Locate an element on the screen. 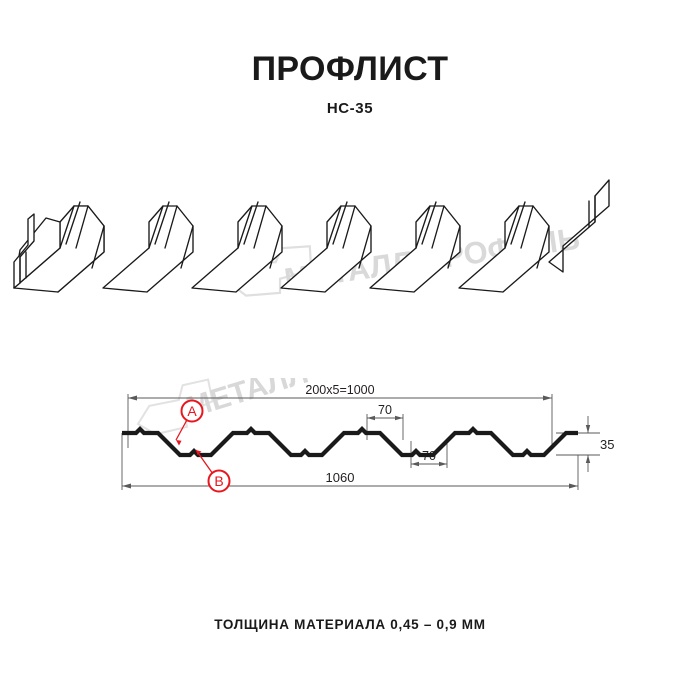  iso-corrugation-set is located at coordinates (281, 247).